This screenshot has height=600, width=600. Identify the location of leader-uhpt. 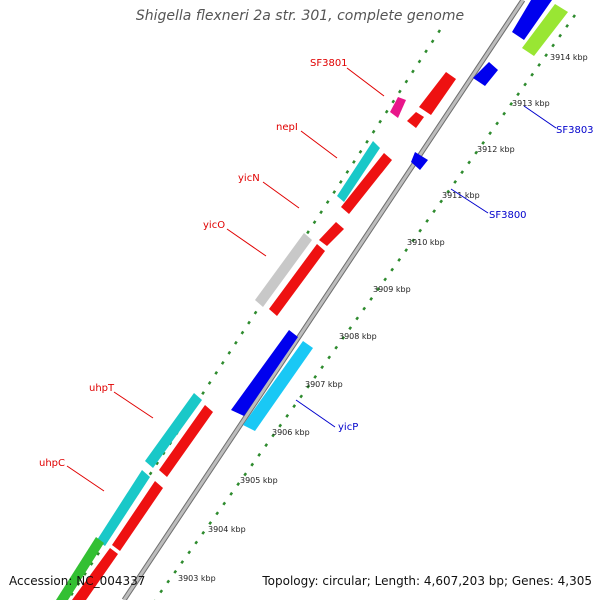
(133, 405).